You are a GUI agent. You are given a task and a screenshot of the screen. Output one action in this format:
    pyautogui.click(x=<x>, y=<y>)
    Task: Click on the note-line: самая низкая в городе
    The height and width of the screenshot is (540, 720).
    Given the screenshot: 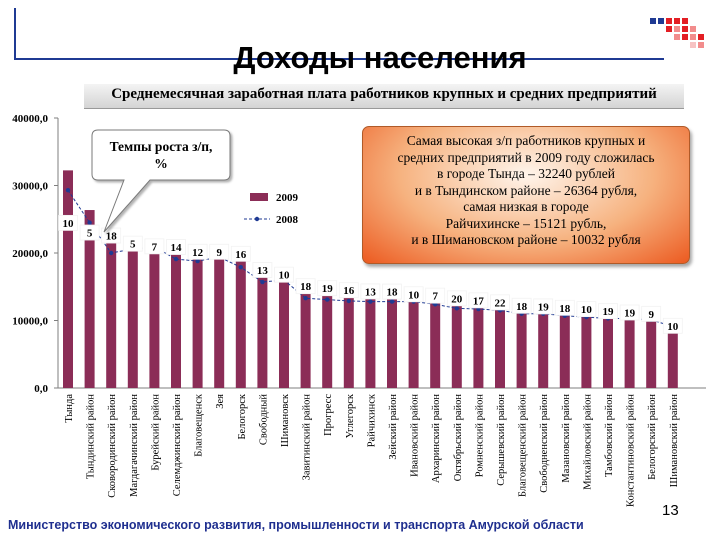 What is the action you would take?
    pyautogui.click(x=526, y=206)
    